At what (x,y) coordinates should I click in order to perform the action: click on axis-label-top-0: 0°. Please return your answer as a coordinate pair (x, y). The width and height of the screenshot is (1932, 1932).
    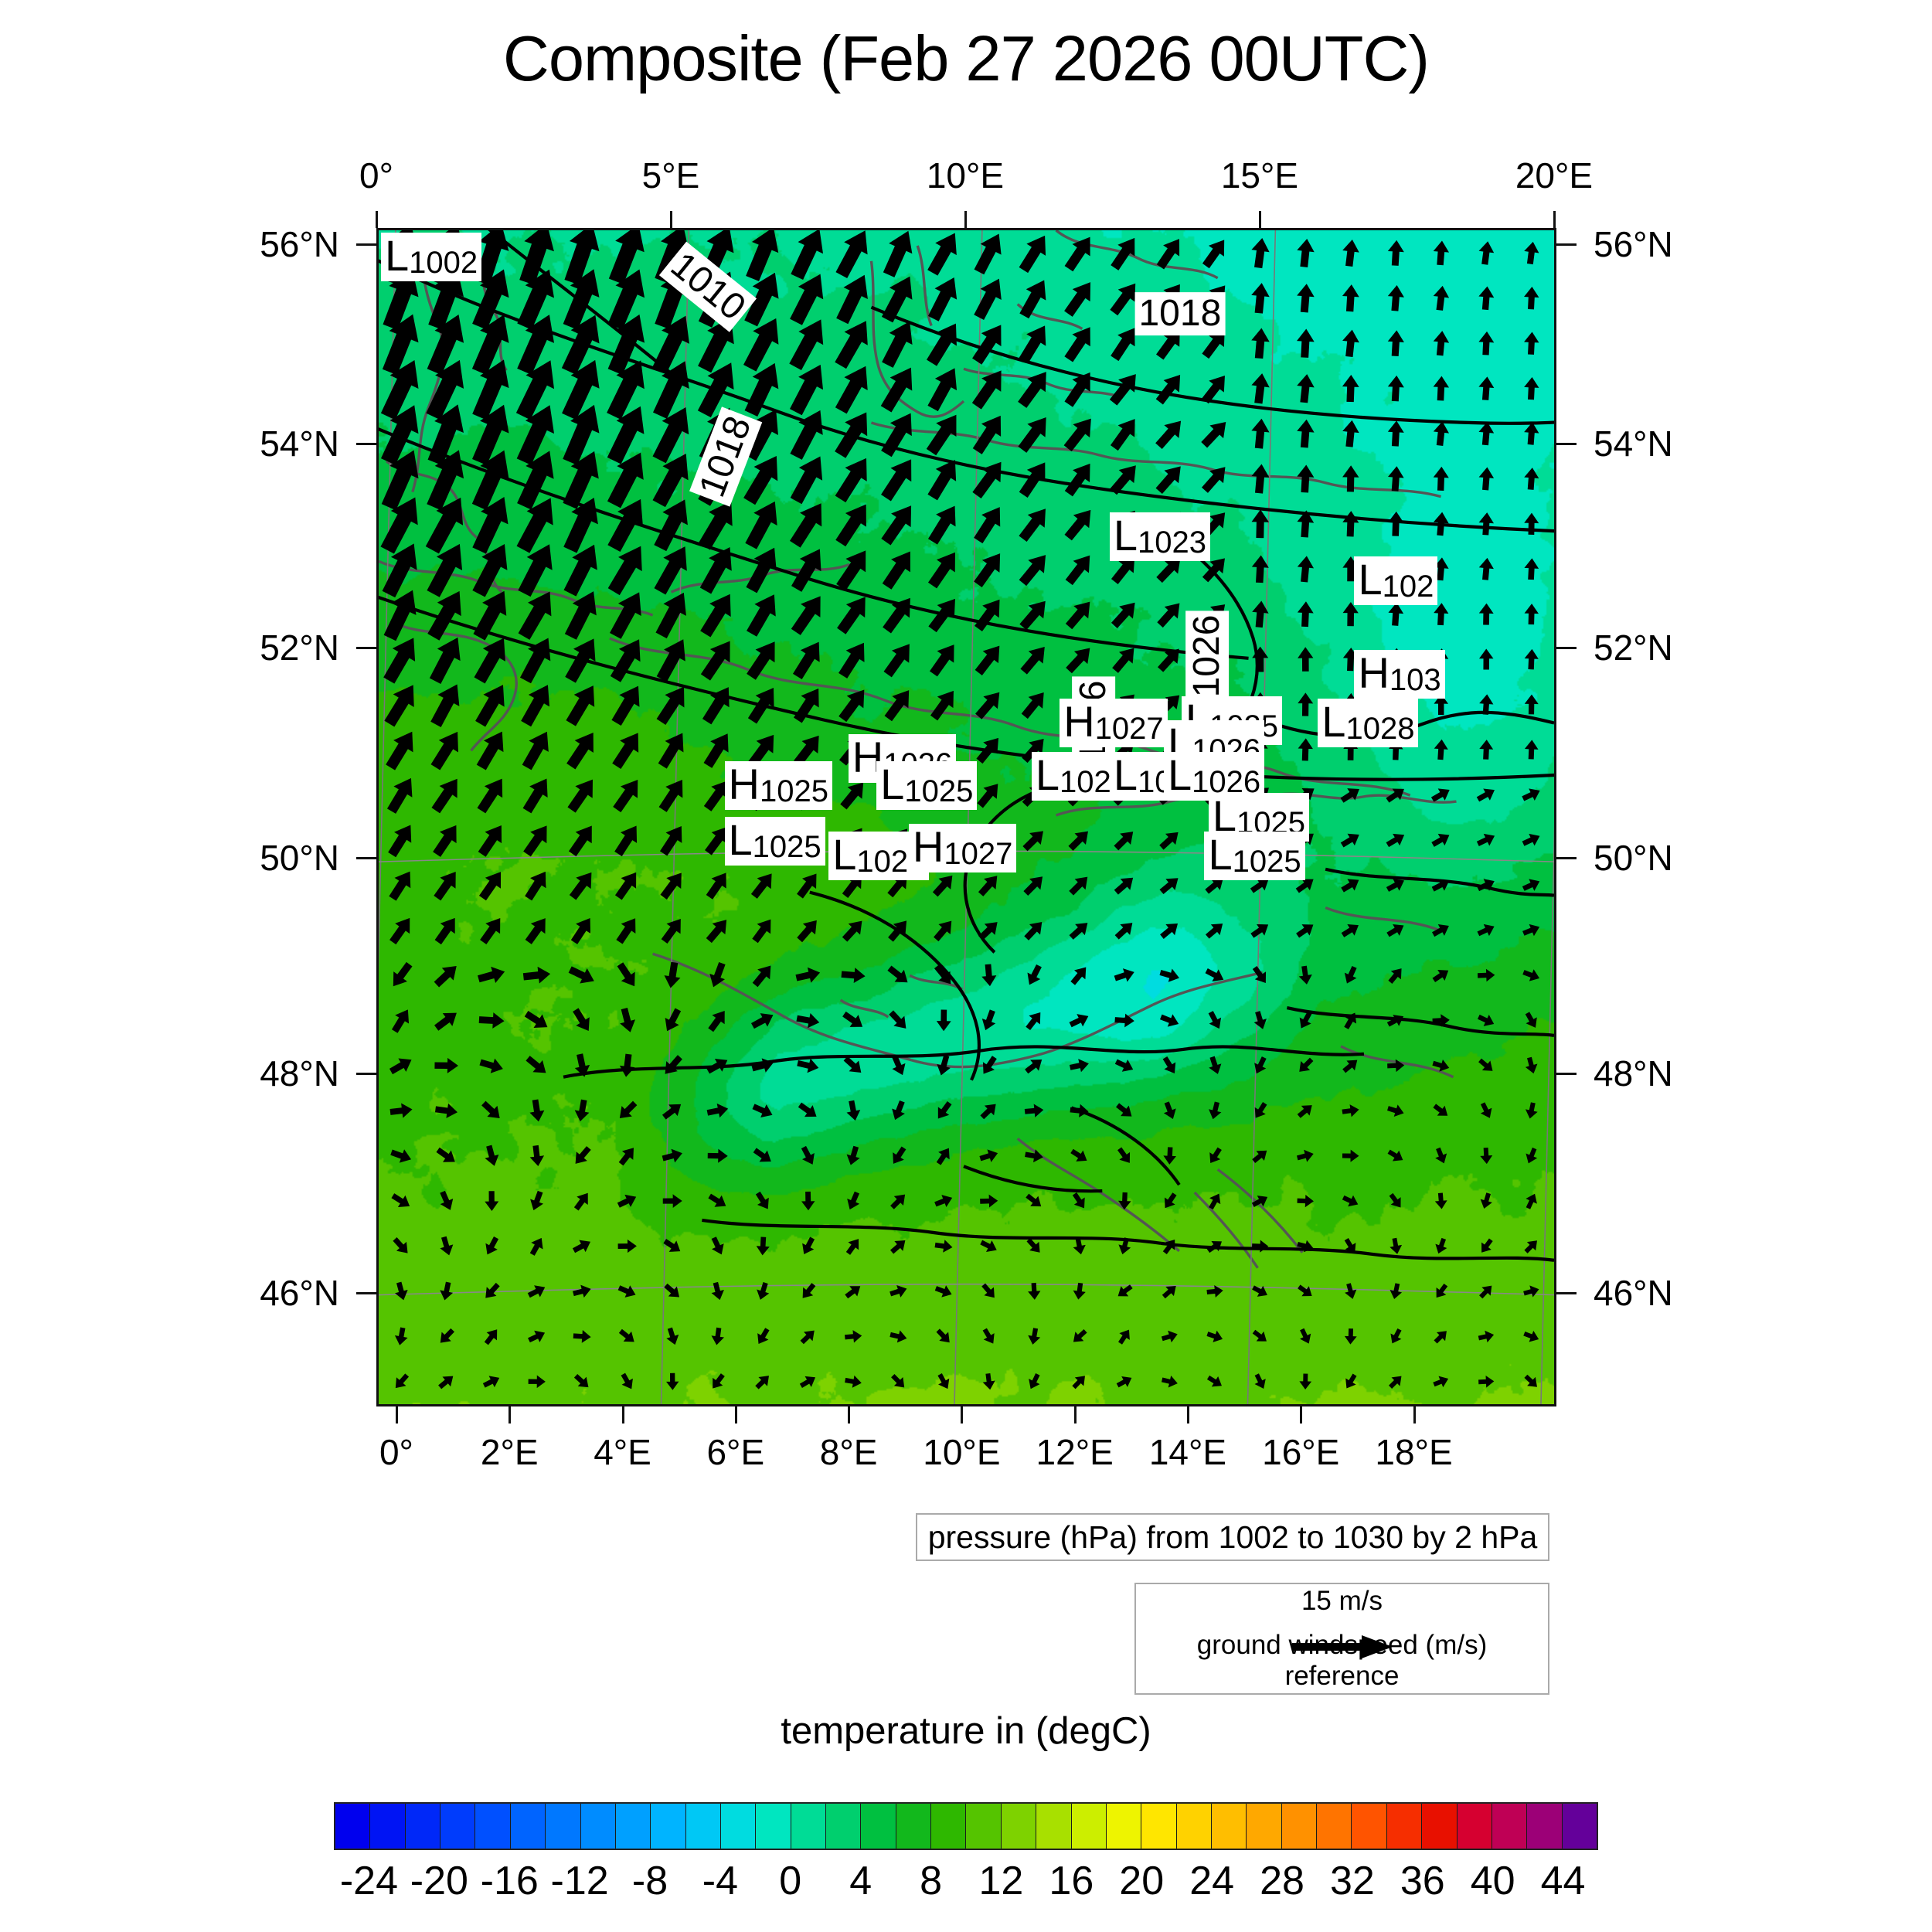
    Looking at the image, I should click on (376, 176).